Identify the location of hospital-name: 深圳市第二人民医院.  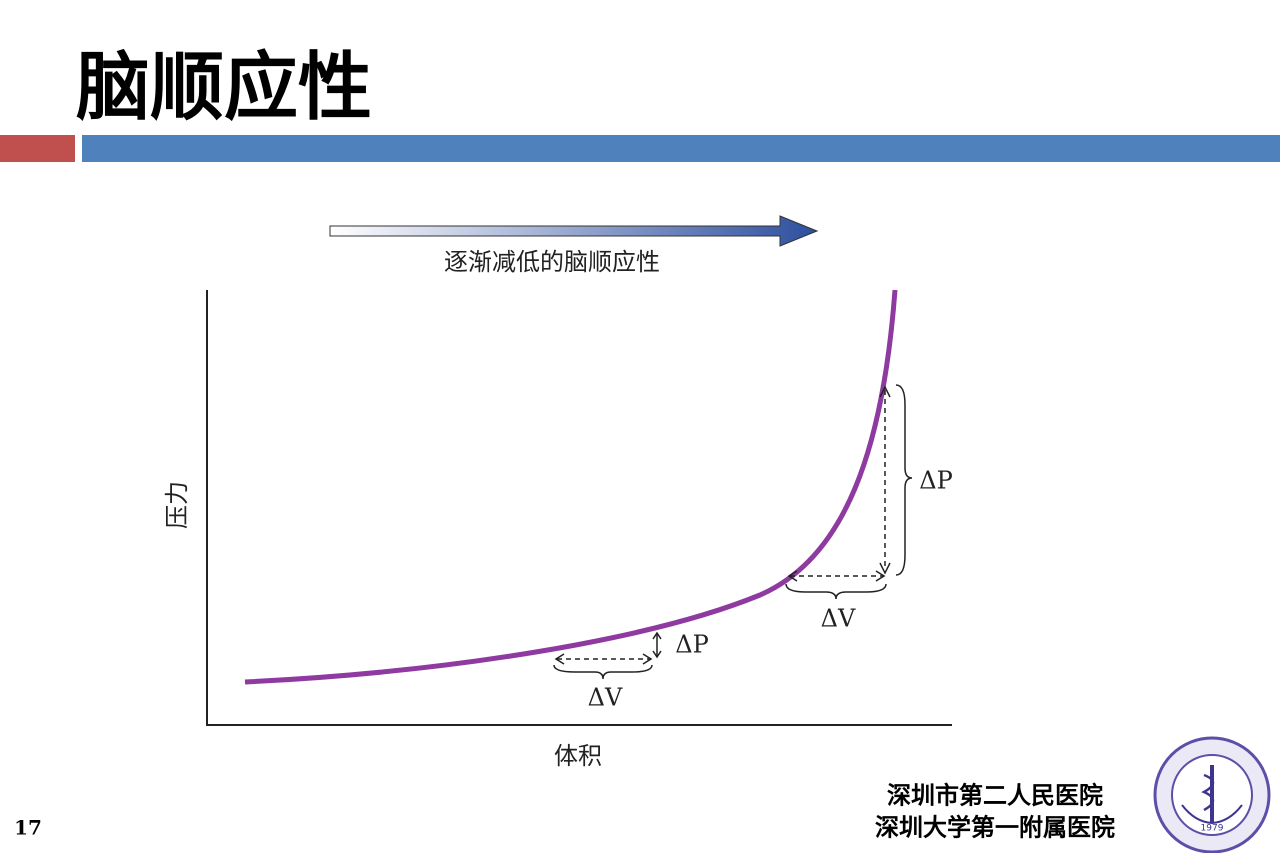
(995, 795).